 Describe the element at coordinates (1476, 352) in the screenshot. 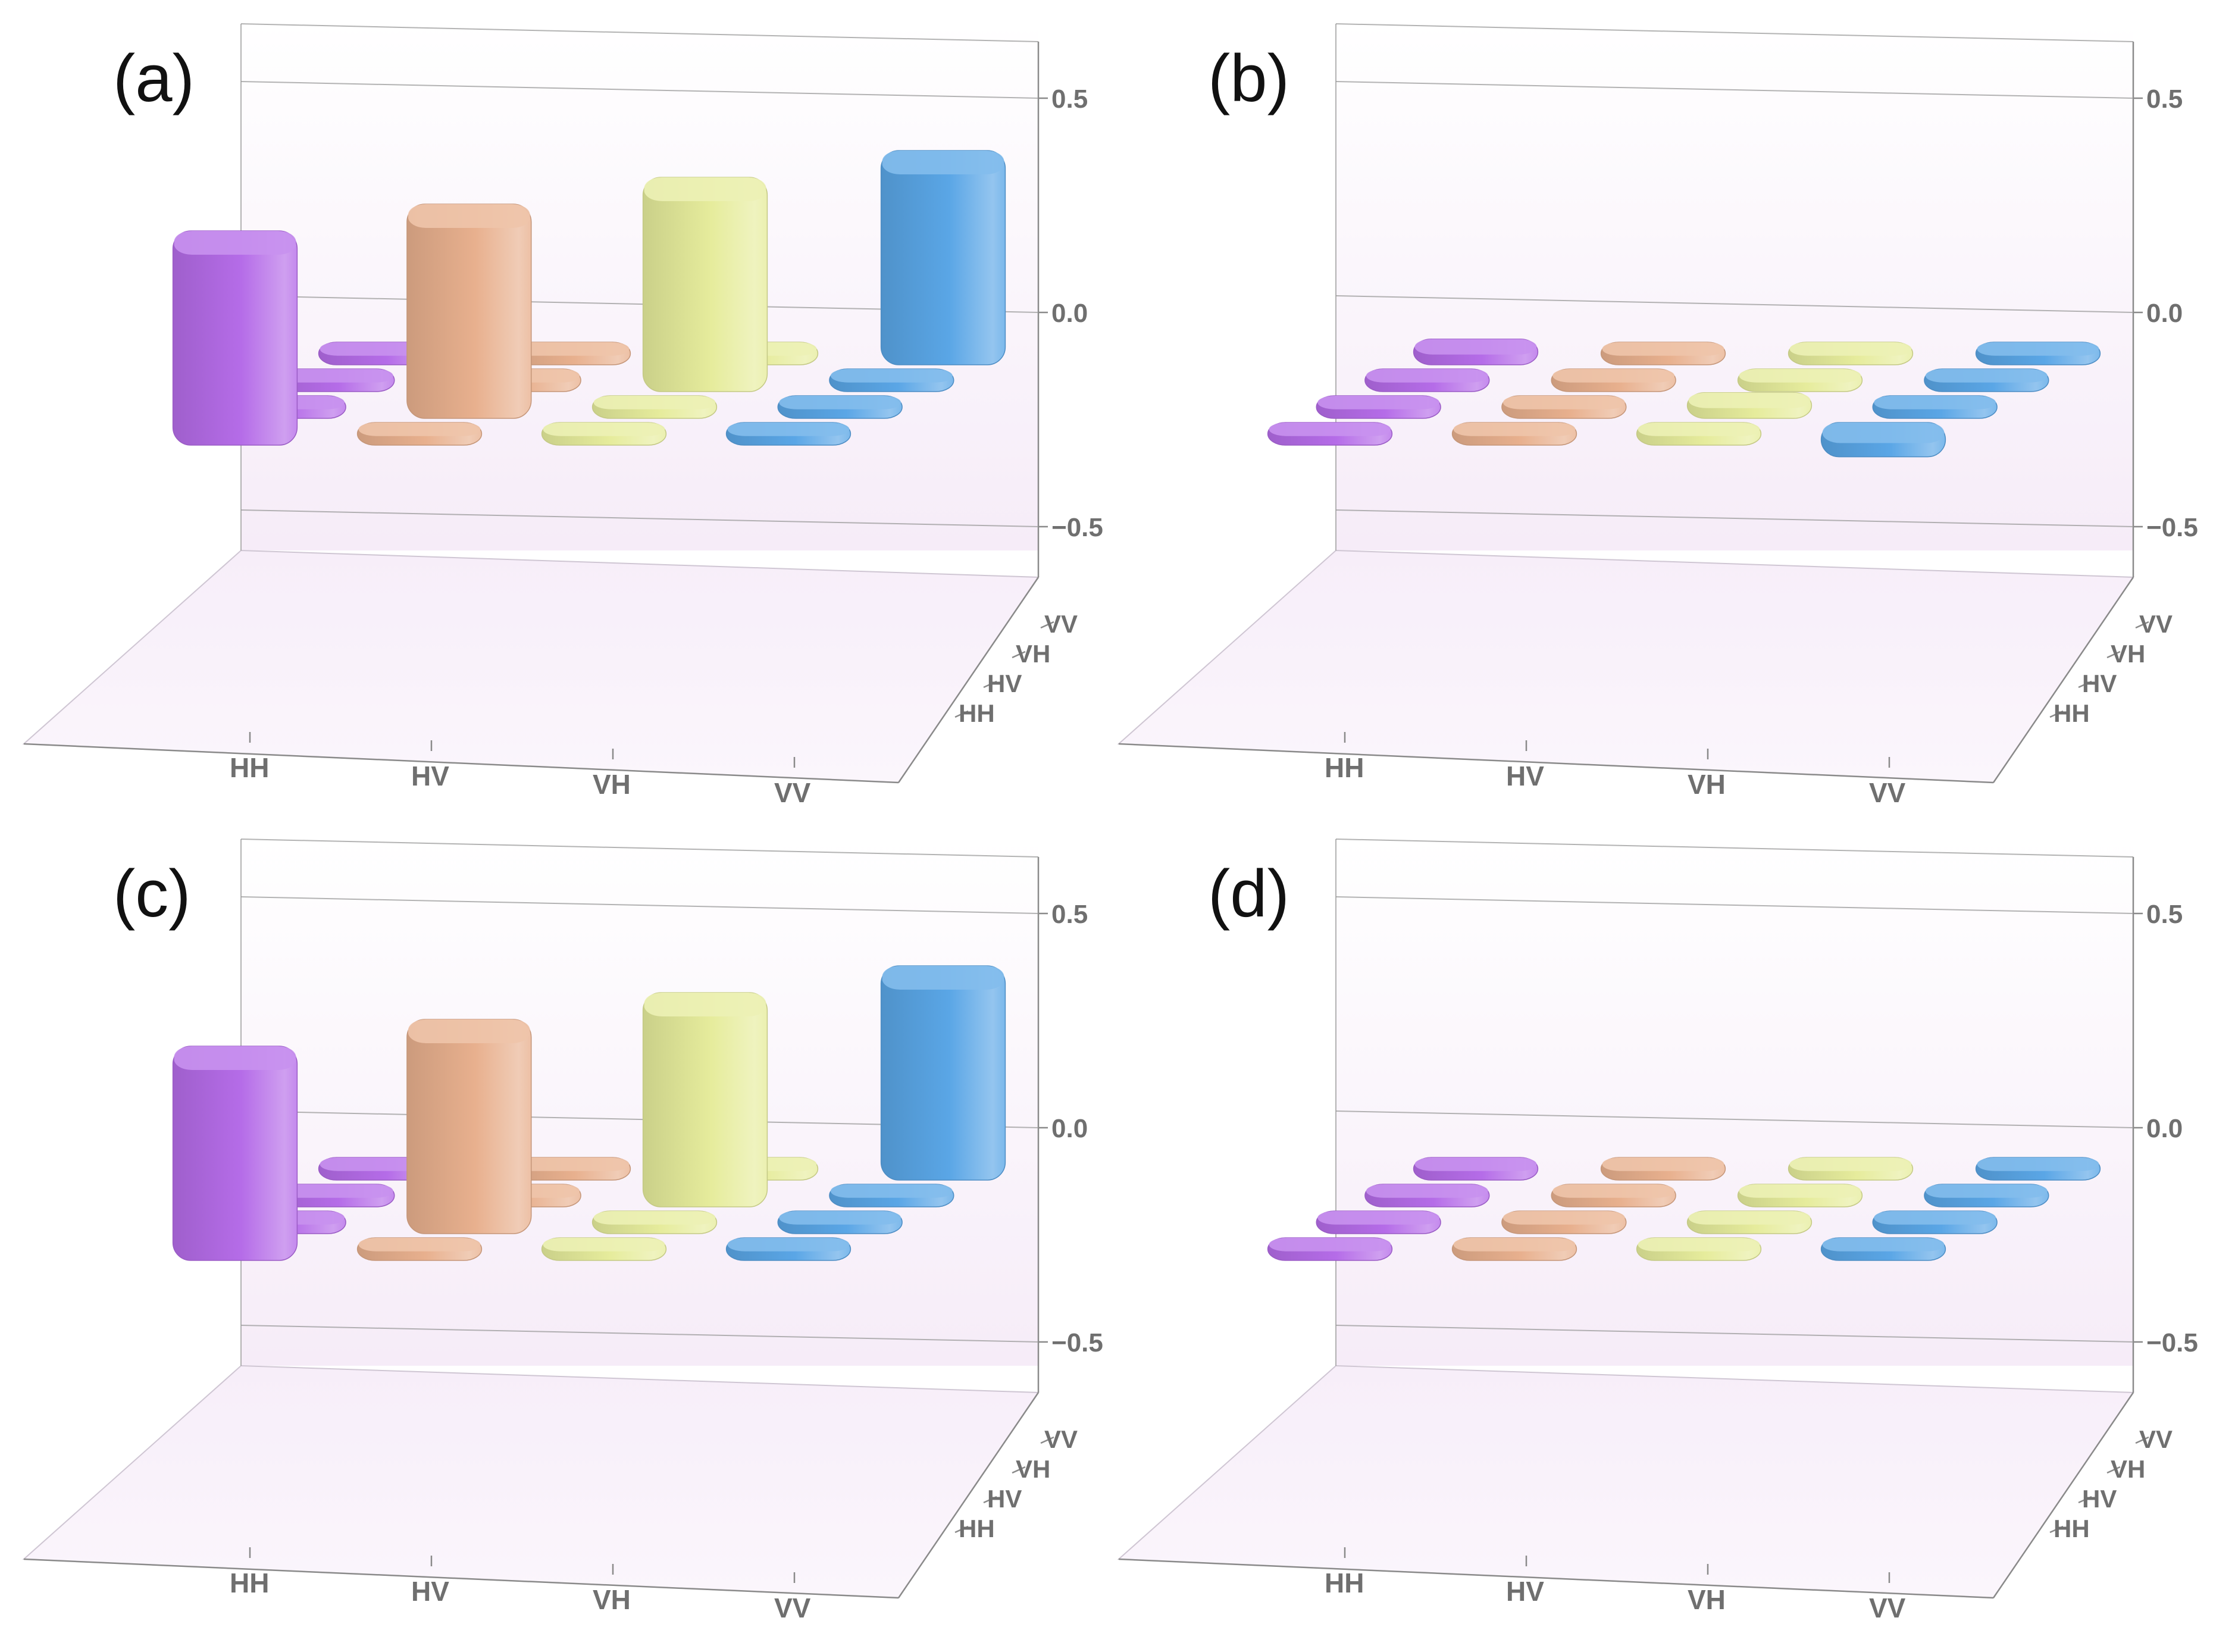

I see `bar-VV-HH` at that location.